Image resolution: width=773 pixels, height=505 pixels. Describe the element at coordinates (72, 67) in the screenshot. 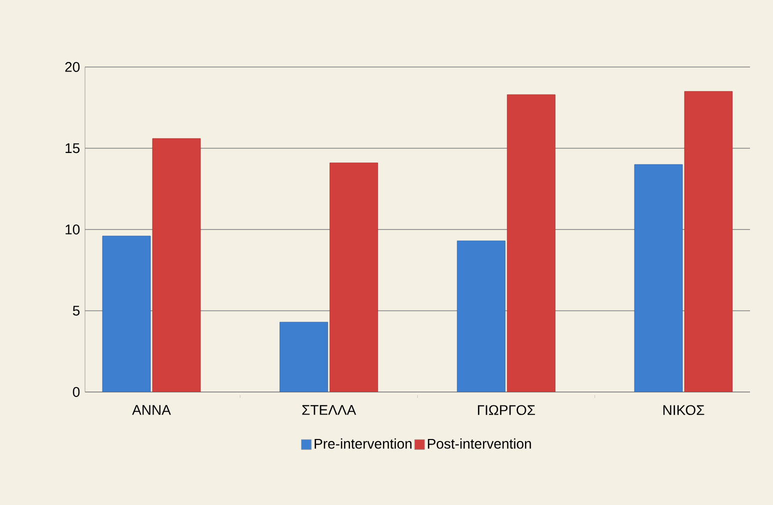

I see `y-tick-label: 20` at that location.